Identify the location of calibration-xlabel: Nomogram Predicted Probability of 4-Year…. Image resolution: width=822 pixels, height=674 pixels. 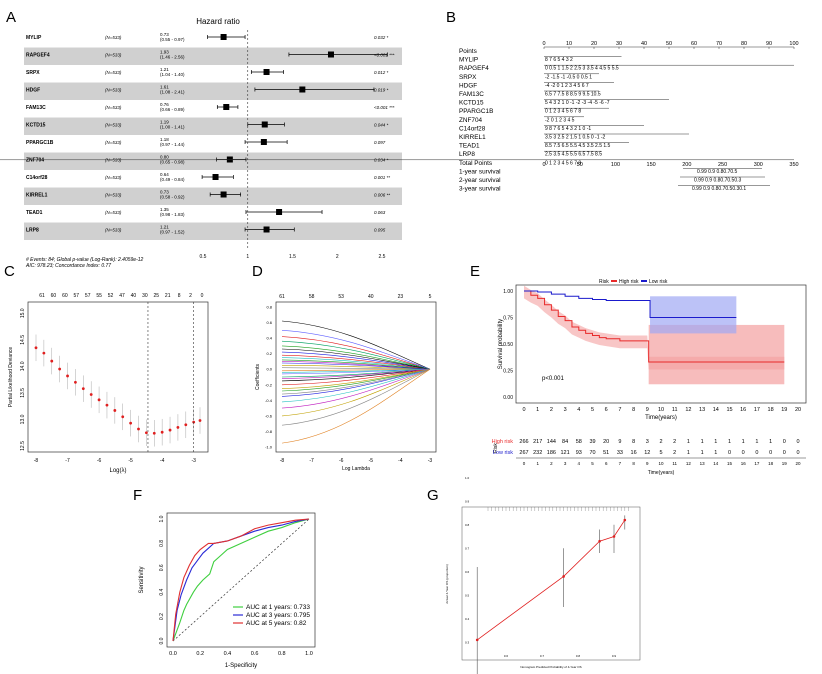
(550, 667).